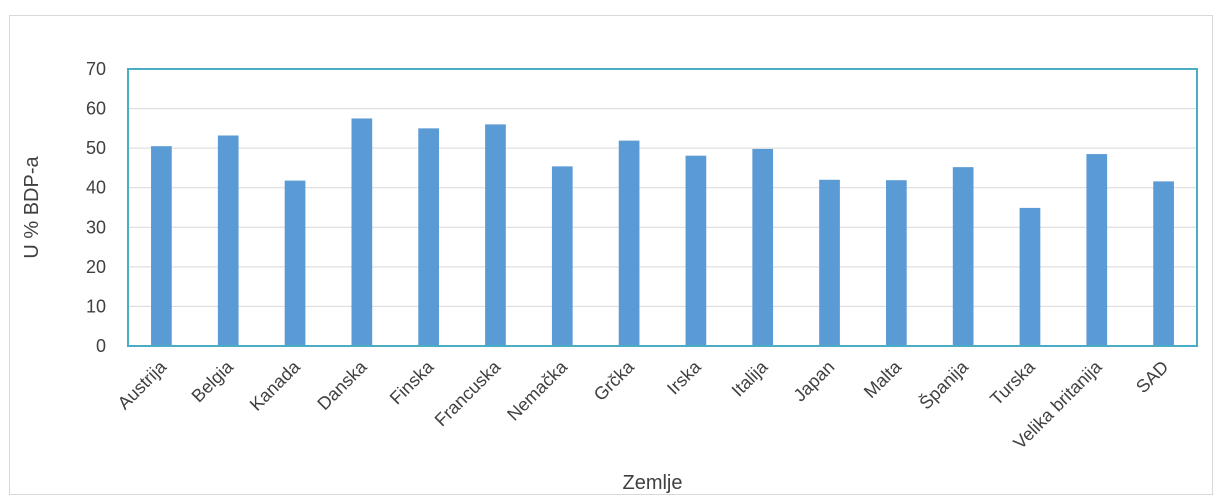 The image size is (1222, 504). Describe the element at coordinates (96, 227) in the screenshot. I see `y-tick-label: 30` at that location.